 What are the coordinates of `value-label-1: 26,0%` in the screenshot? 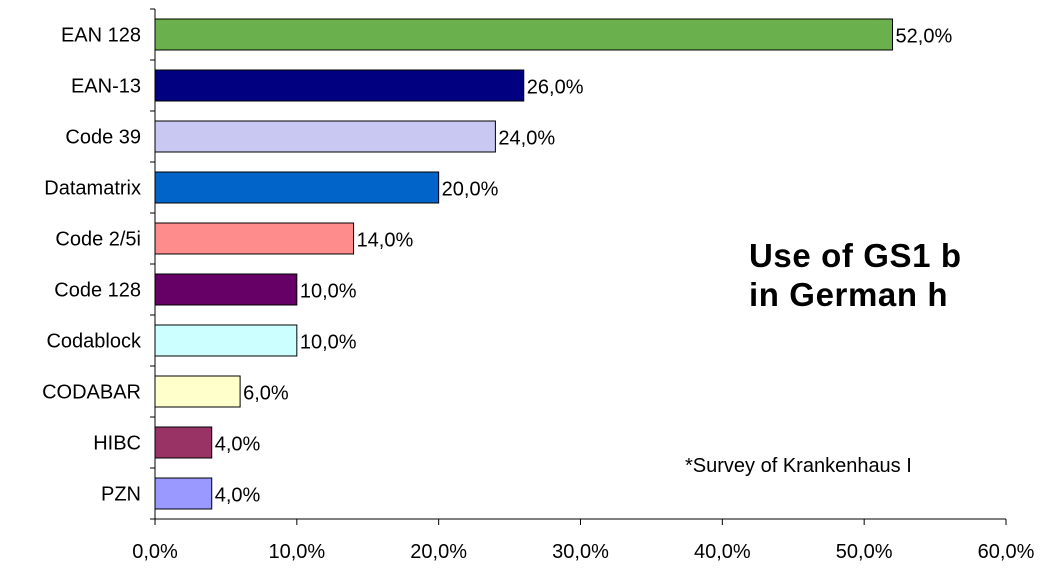 It's located at (555, 88).